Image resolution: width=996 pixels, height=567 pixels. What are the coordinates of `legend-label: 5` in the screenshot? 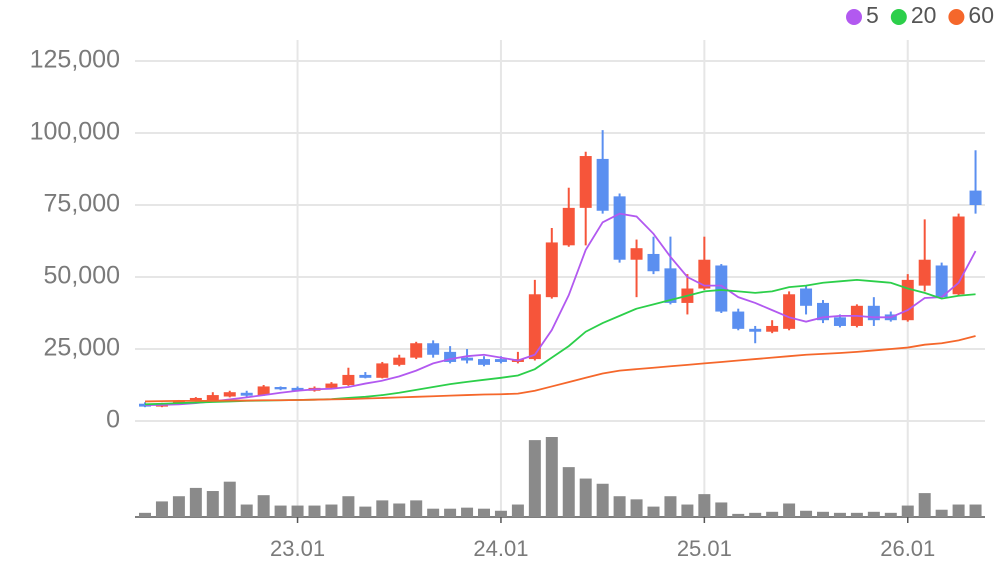 It's located at (872, 15).